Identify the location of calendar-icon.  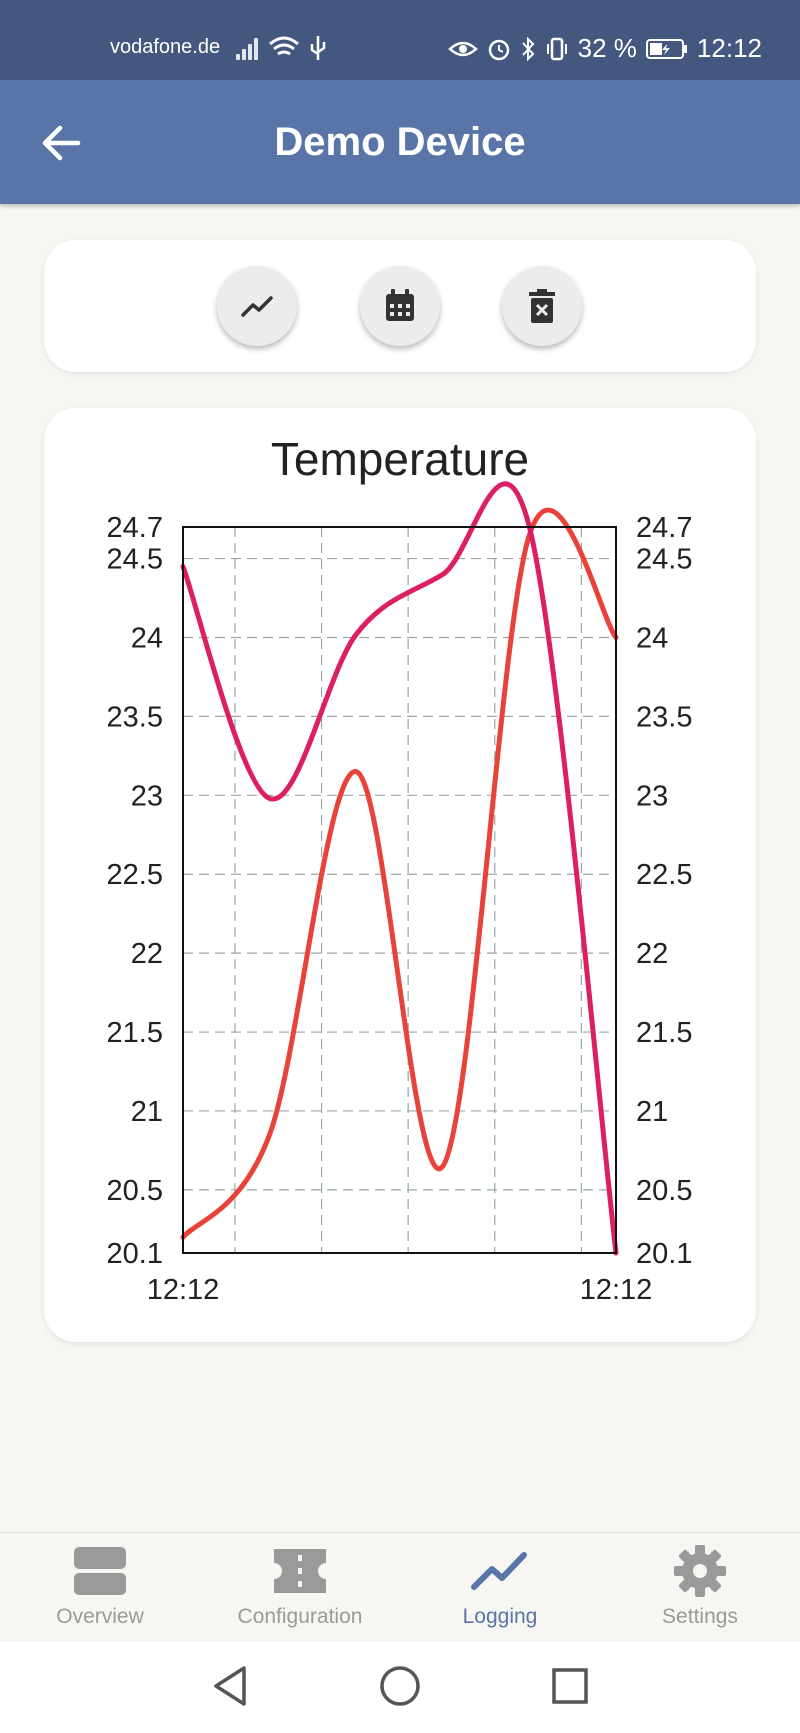
(400, 305).